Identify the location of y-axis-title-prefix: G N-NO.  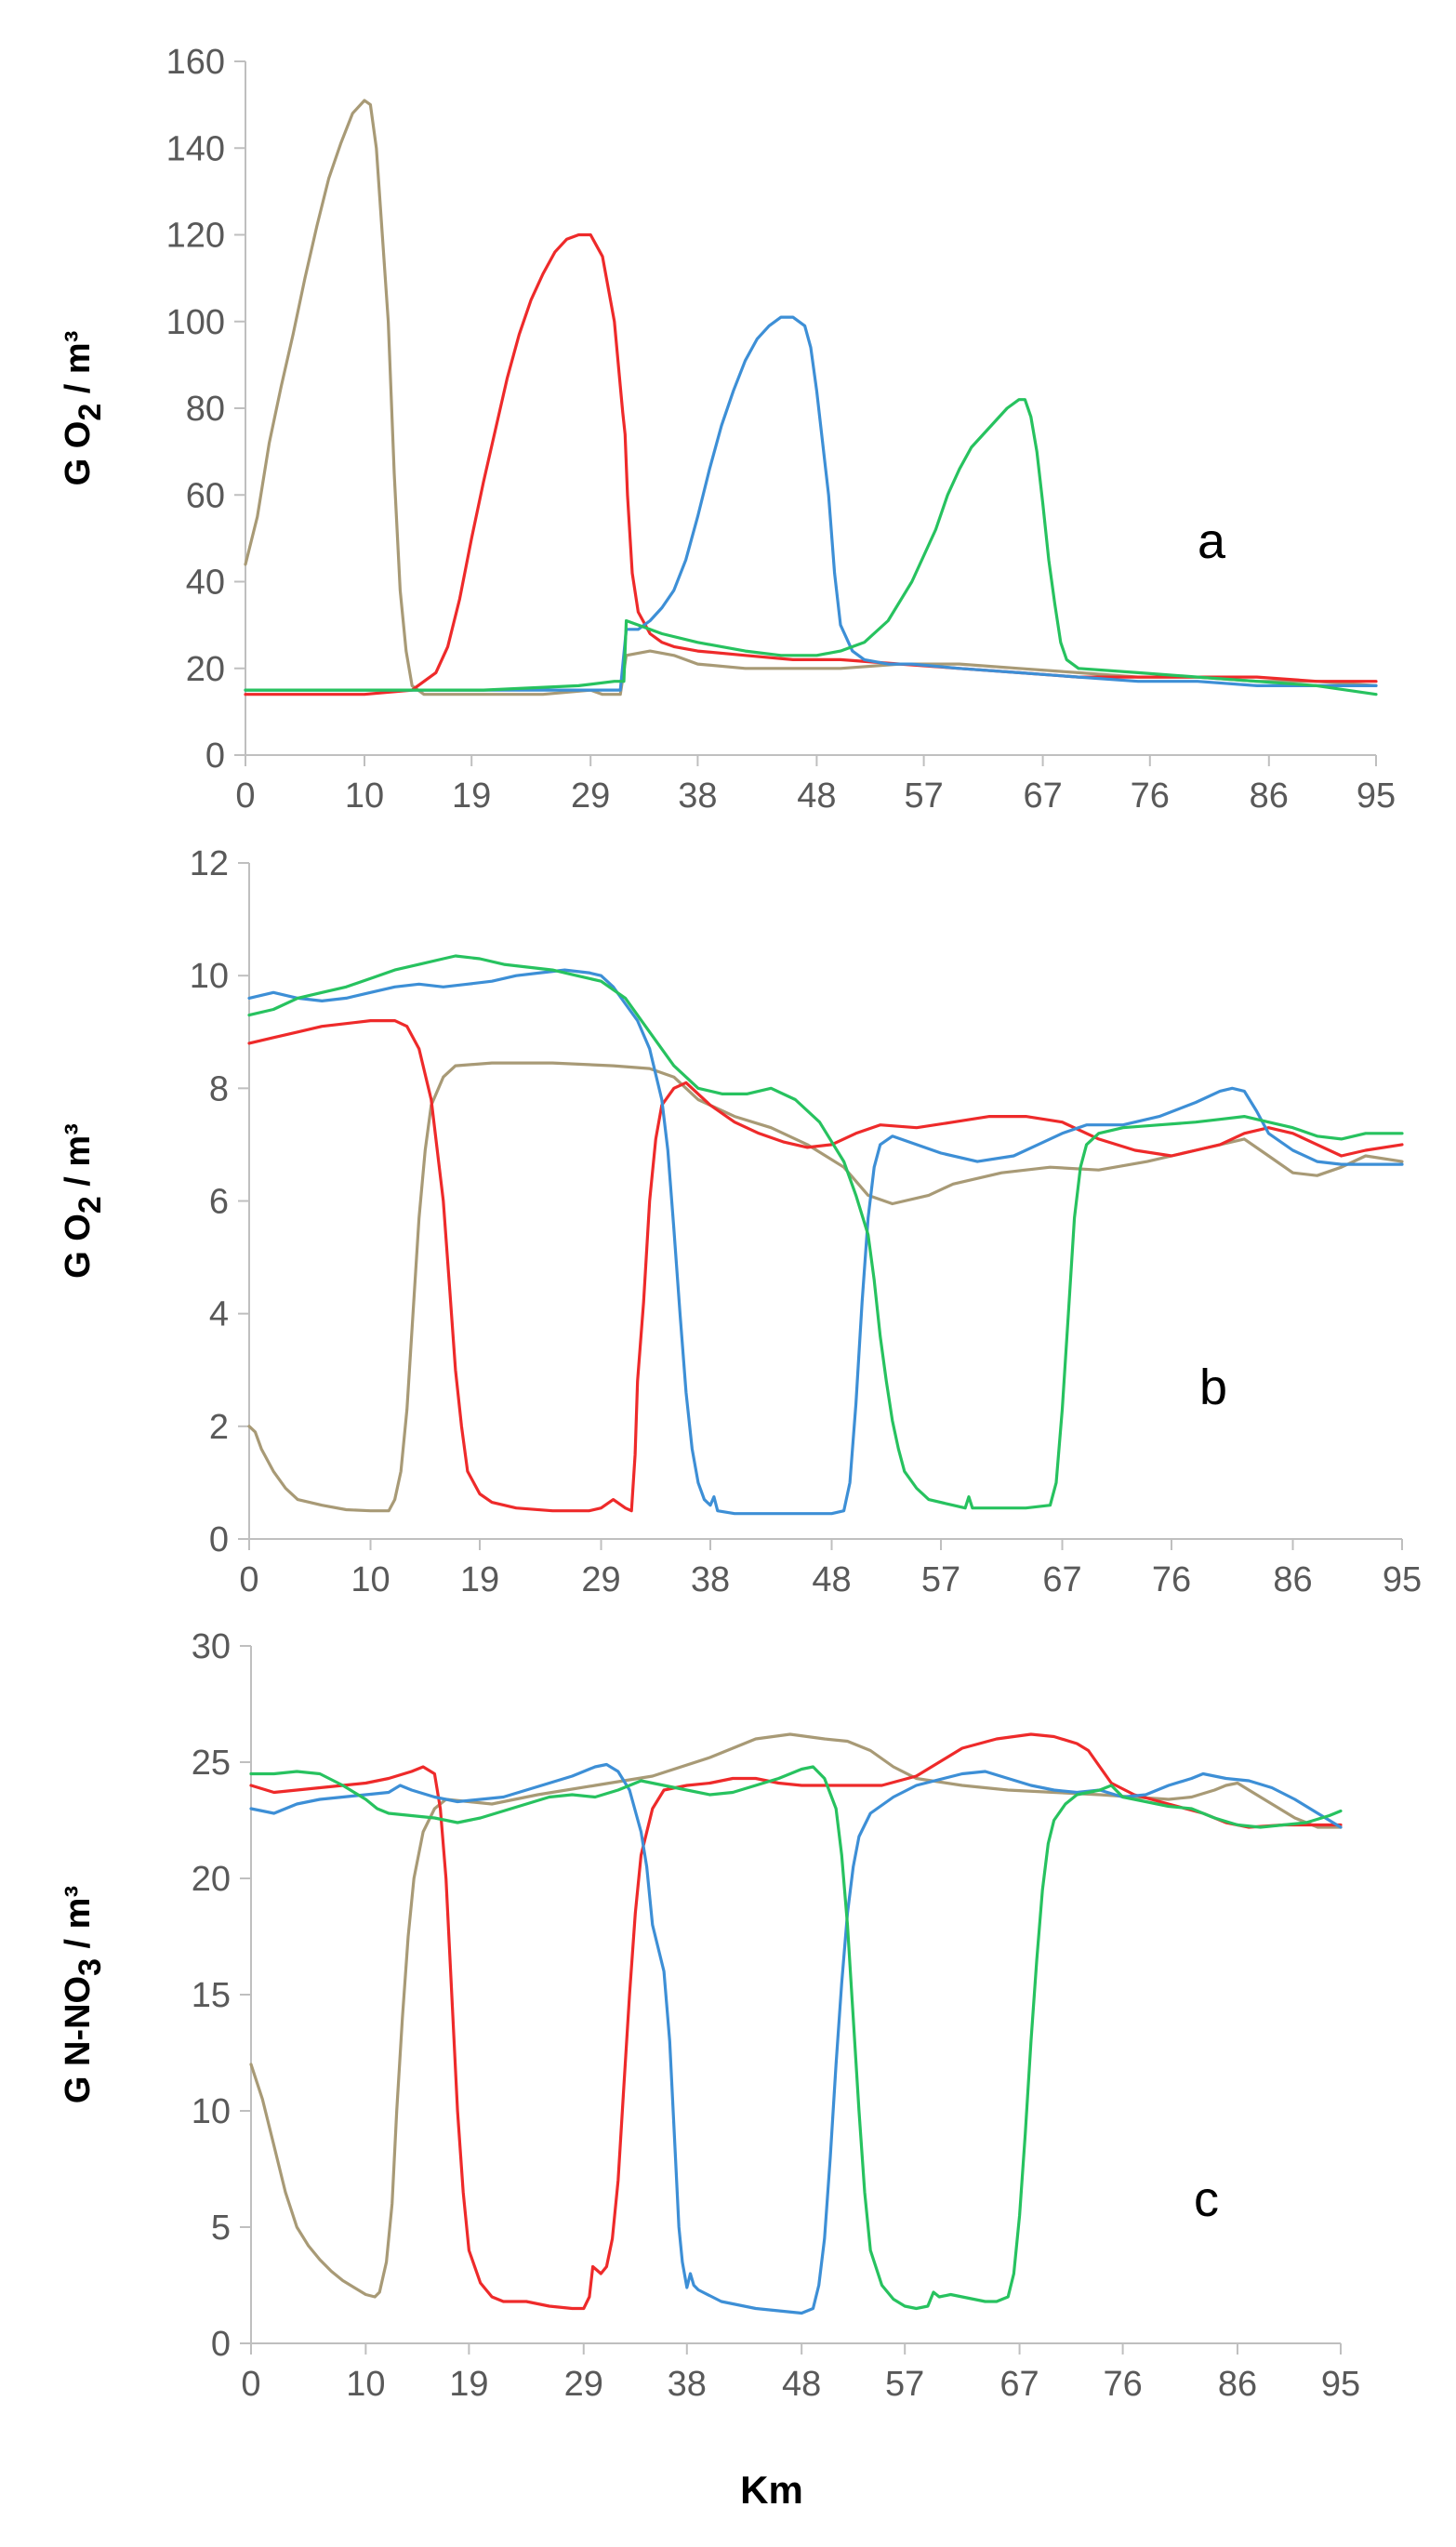
(78, 2040).